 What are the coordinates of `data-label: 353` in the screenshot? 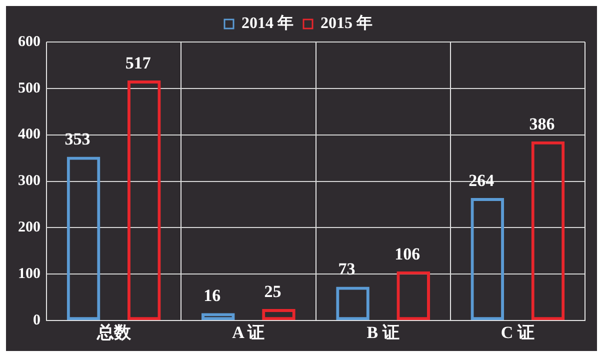 It's located at (77, 139).